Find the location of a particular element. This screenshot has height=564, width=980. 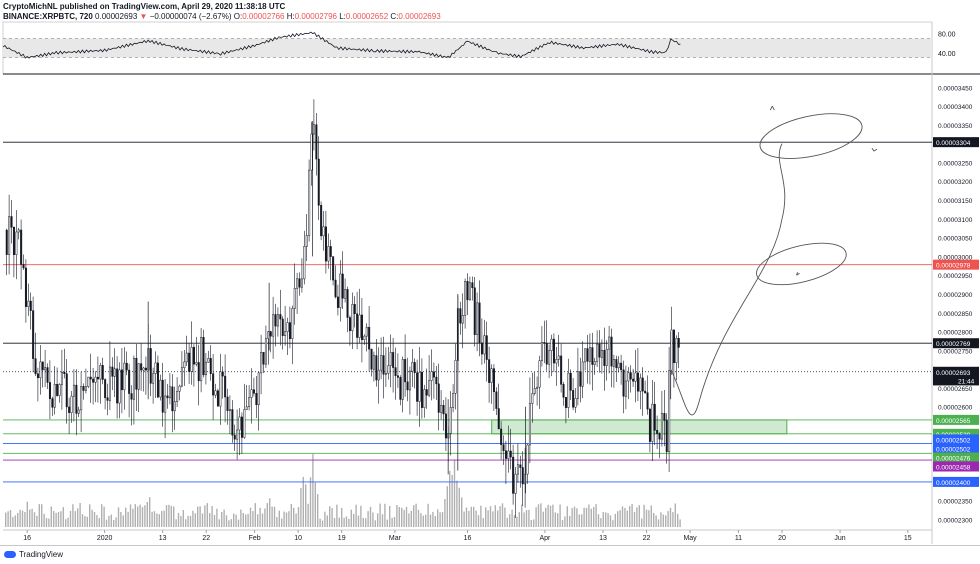

y-tick-label: 0.00003250 is located at coordinates (955, 163).